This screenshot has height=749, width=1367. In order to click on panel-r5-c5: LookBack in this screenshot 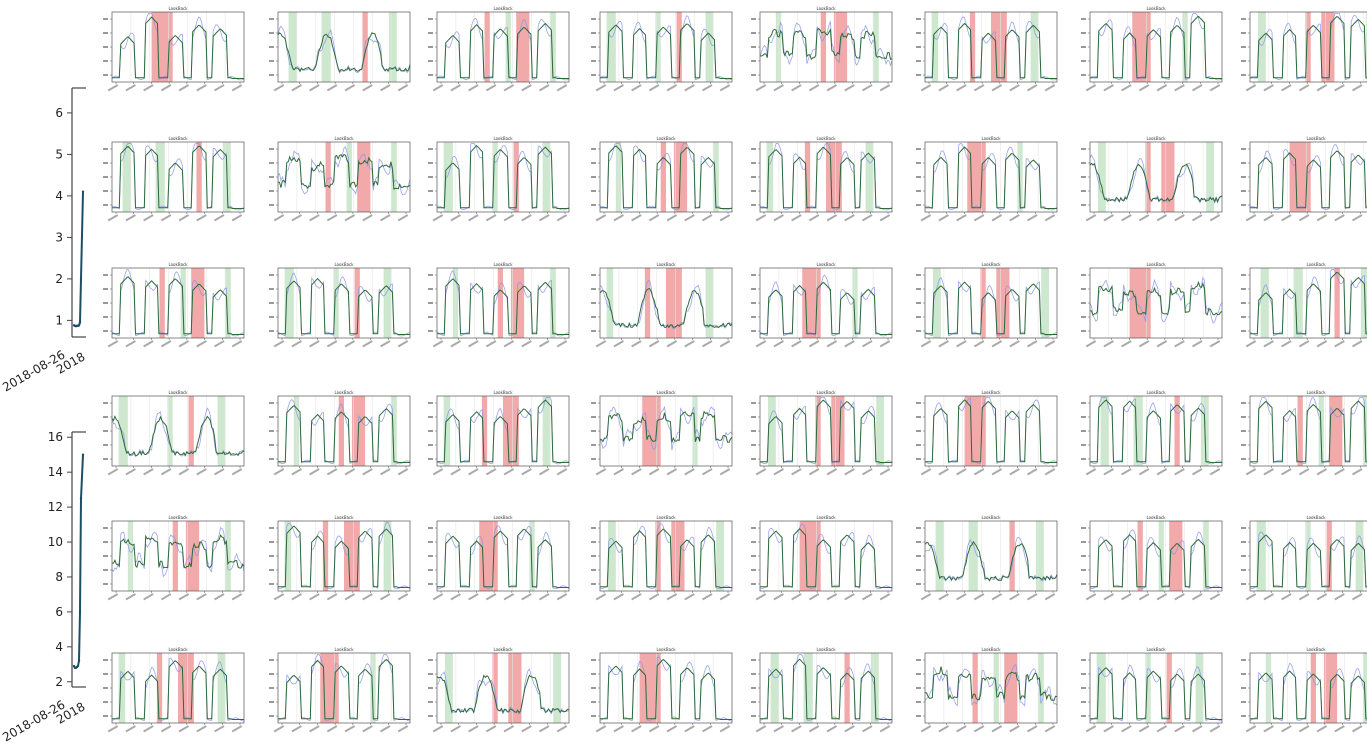, I will do `click(822, 558)`.